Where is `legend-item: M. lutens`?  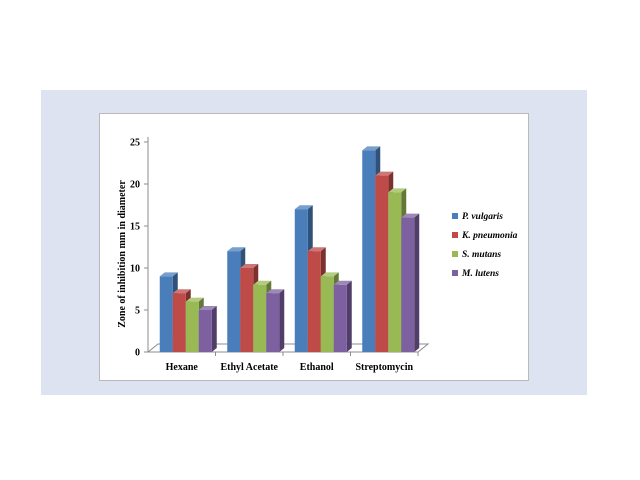 legend-item: M. lutens is located at coordinates (475, 274).